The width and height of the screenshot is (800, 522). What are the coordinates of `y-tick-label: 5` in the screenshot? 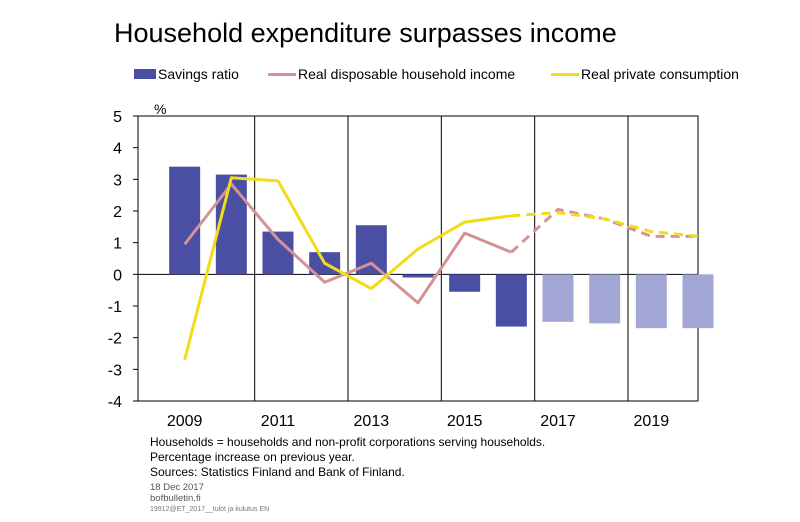 It's located at (117, 117).